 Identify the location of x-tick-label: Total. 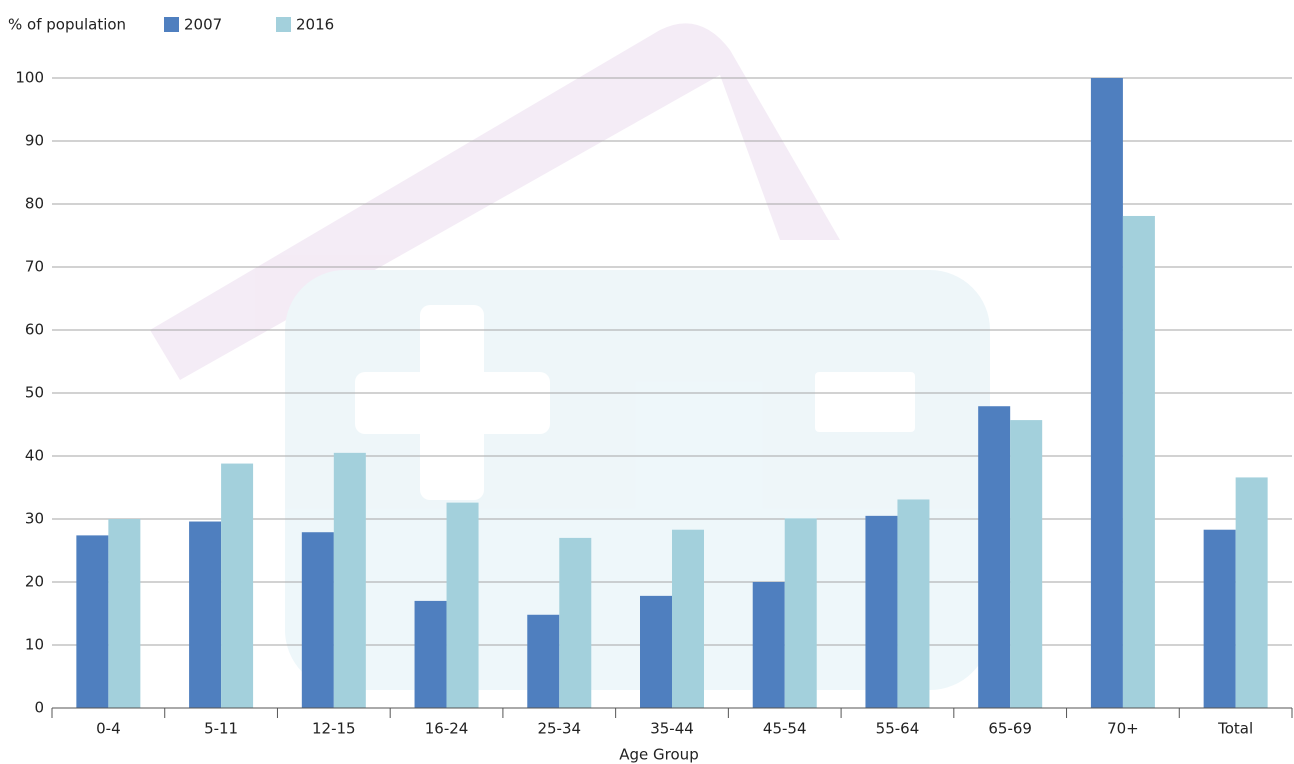
(1235, 729).